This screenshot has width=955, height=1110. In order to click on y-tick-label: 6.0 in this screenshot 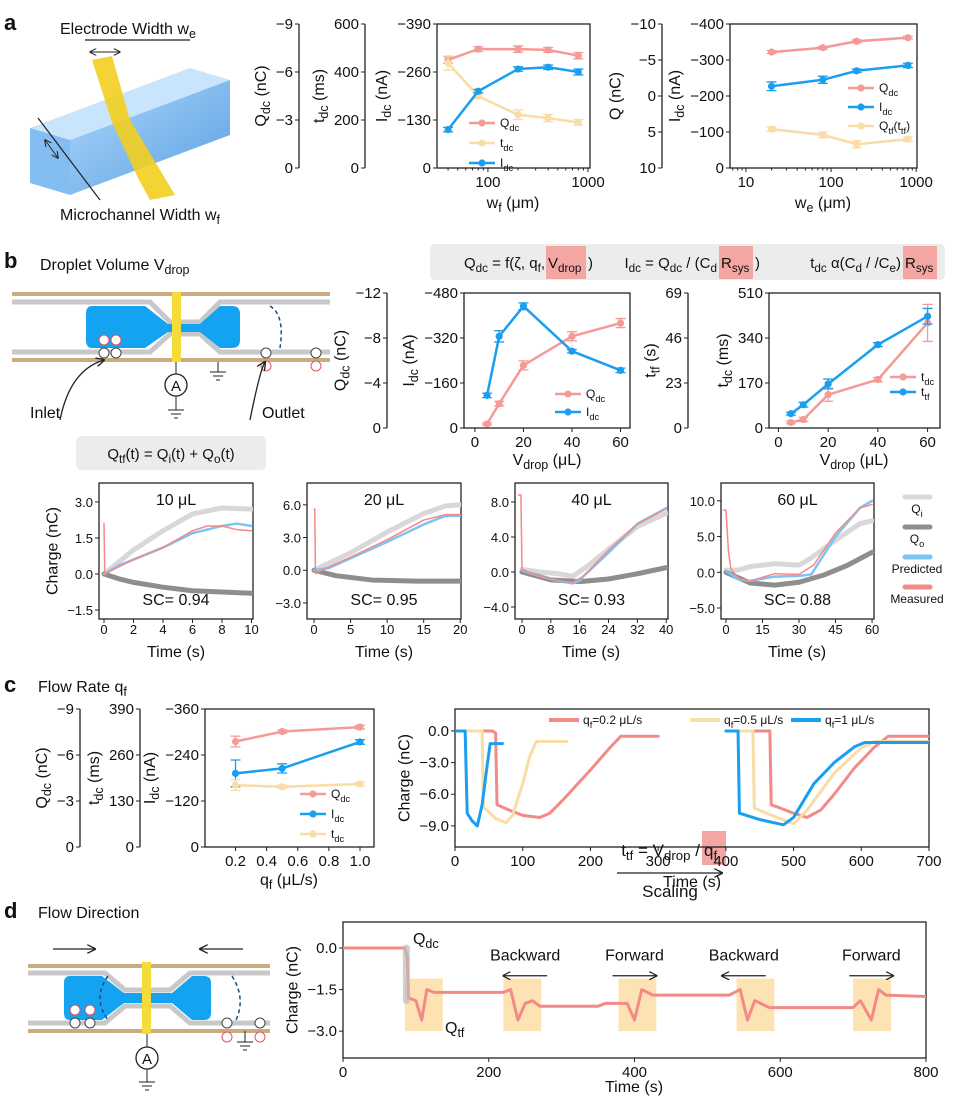, I will do `click(292, 505)`.